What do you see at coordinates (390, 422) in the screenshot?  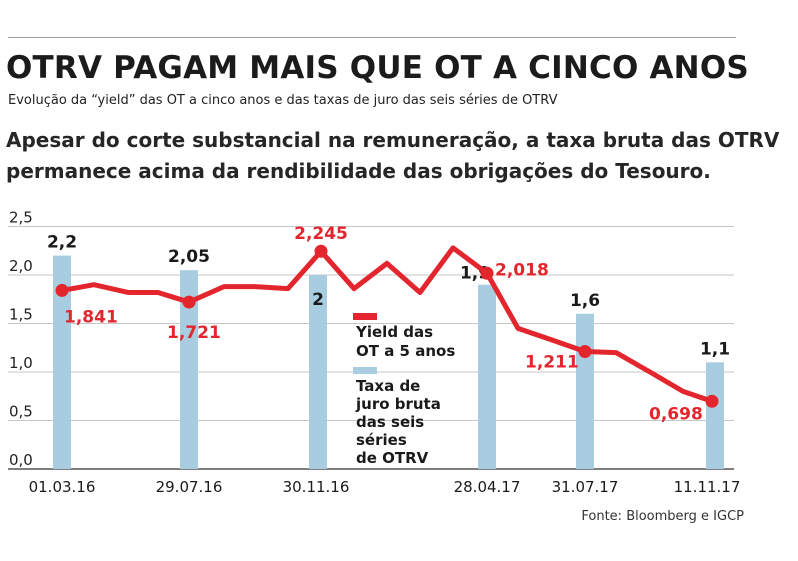 I see `legend-bar-label-3: das seis` at bounding box center [390, 422].